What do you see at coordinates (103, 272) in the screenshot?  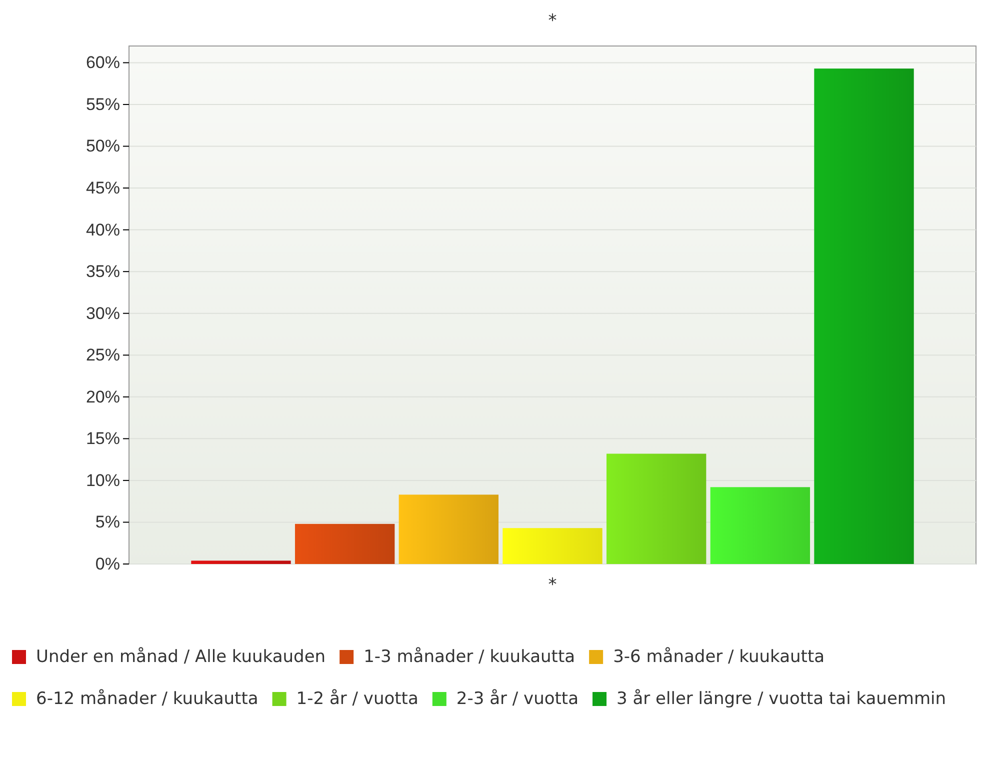 I see `y-tick-label: 35%` at bounding box center [103, 272].